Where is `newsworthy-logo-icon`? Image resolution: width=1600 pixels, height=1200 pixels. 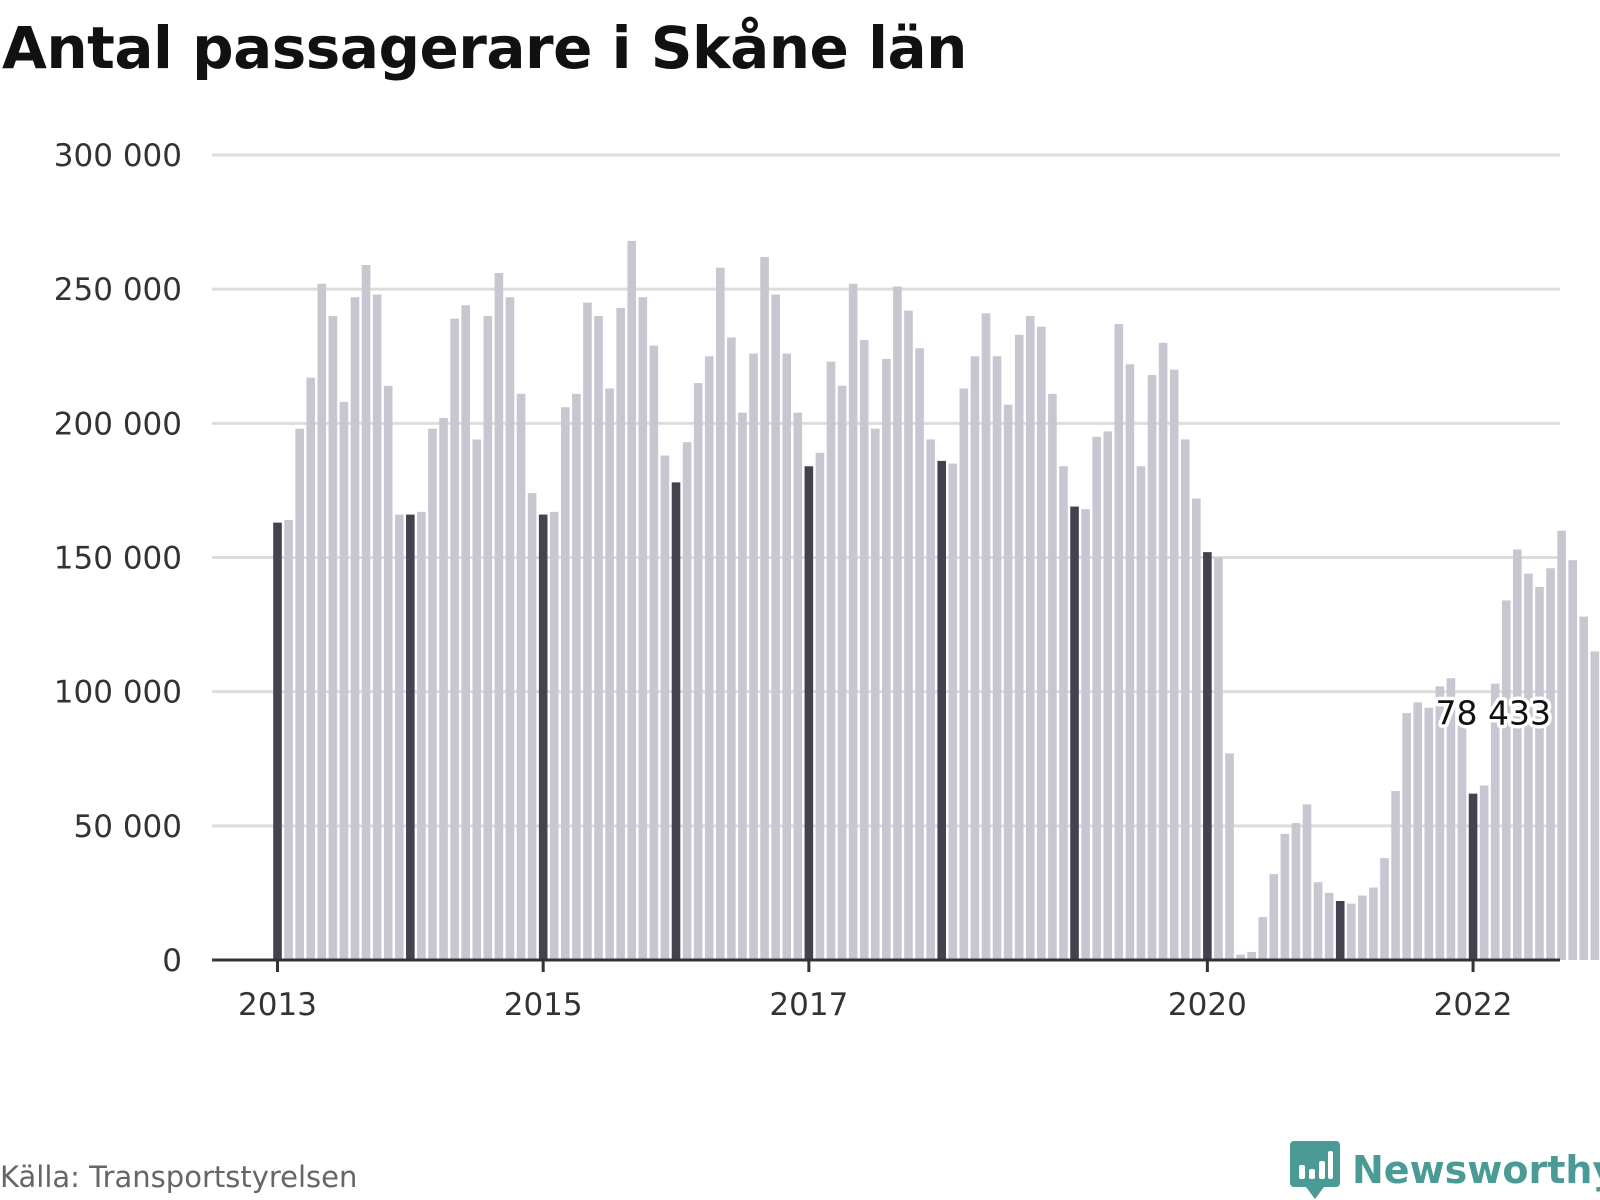
newsworthy-logo-icon is located at coordinates (1315, 1170).